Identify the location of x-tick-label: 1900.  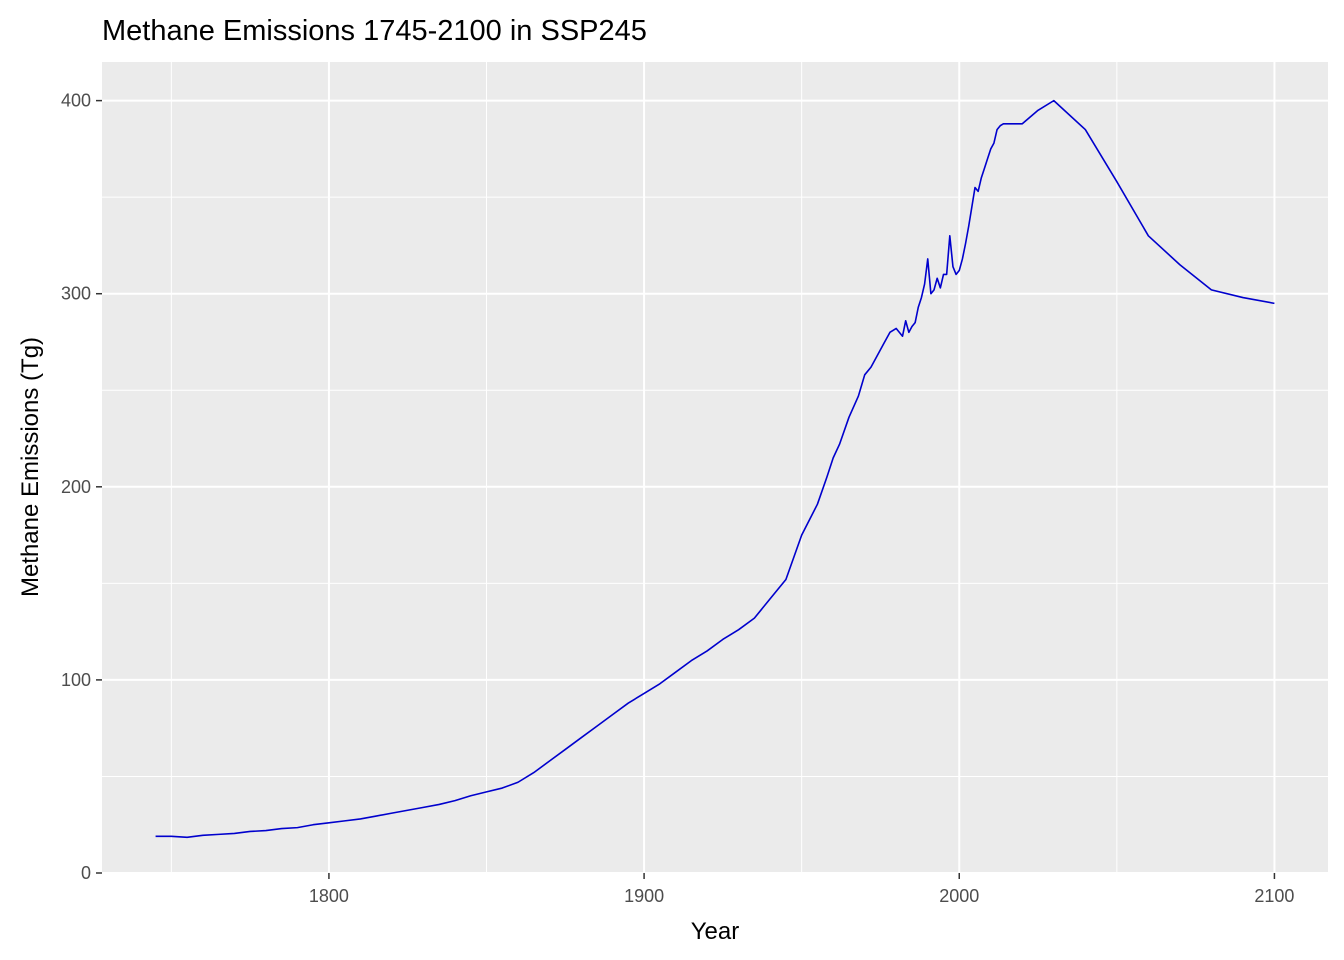
(644, 896).